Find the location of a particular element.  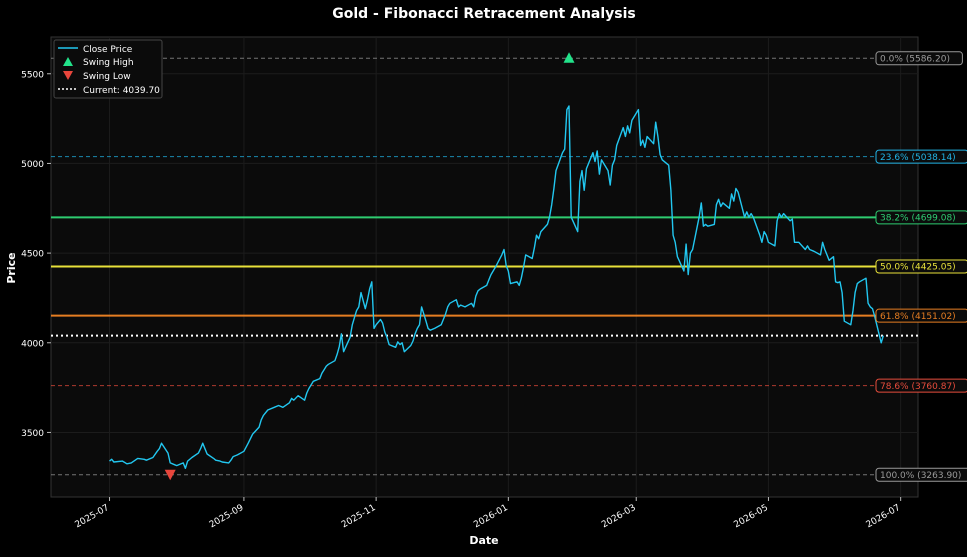

y-axis-label: Price is located at coordinates (11, 267).